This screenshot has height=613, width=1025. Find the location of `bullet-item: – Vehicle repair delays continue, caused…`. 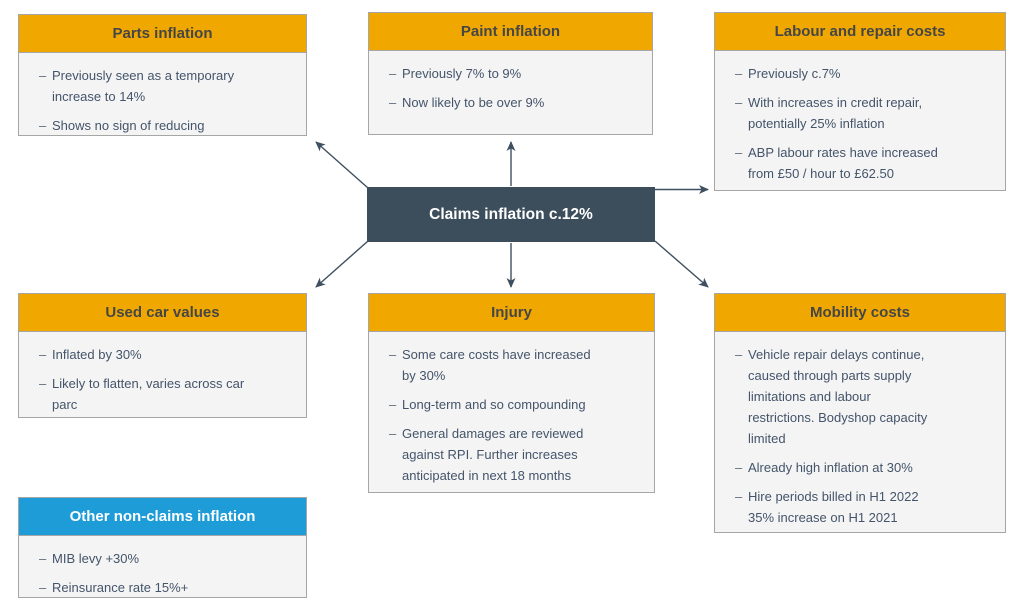

bullet-item: – Vehicle repair delays continue, caused… is located at coordinates (870, 396).